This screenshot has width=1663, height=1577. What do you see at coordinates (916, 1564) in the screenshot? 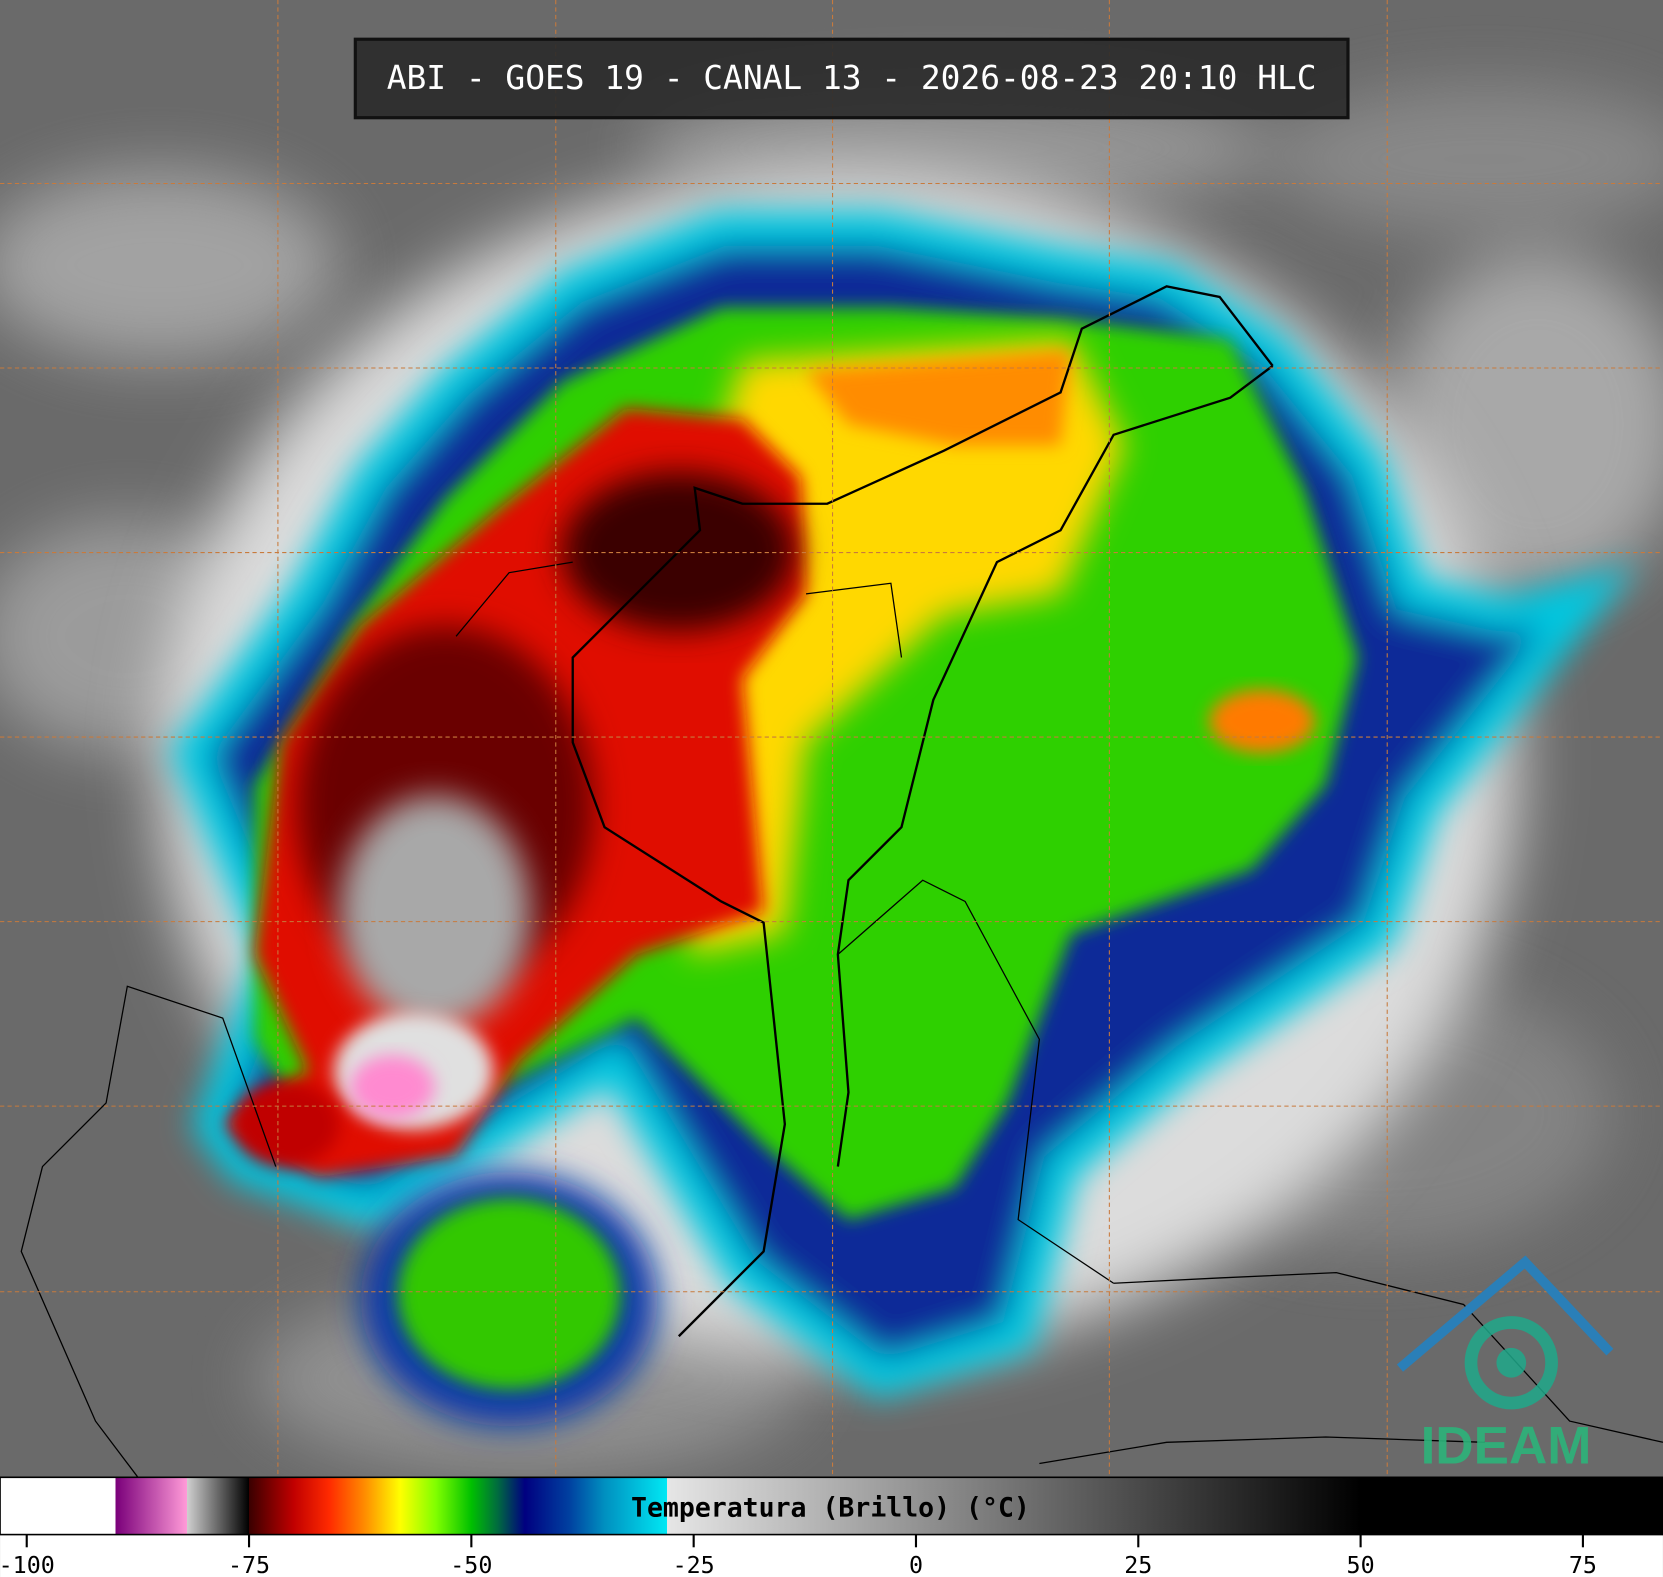
I see `tick-label: 0` at bounding box center [916, 1564].